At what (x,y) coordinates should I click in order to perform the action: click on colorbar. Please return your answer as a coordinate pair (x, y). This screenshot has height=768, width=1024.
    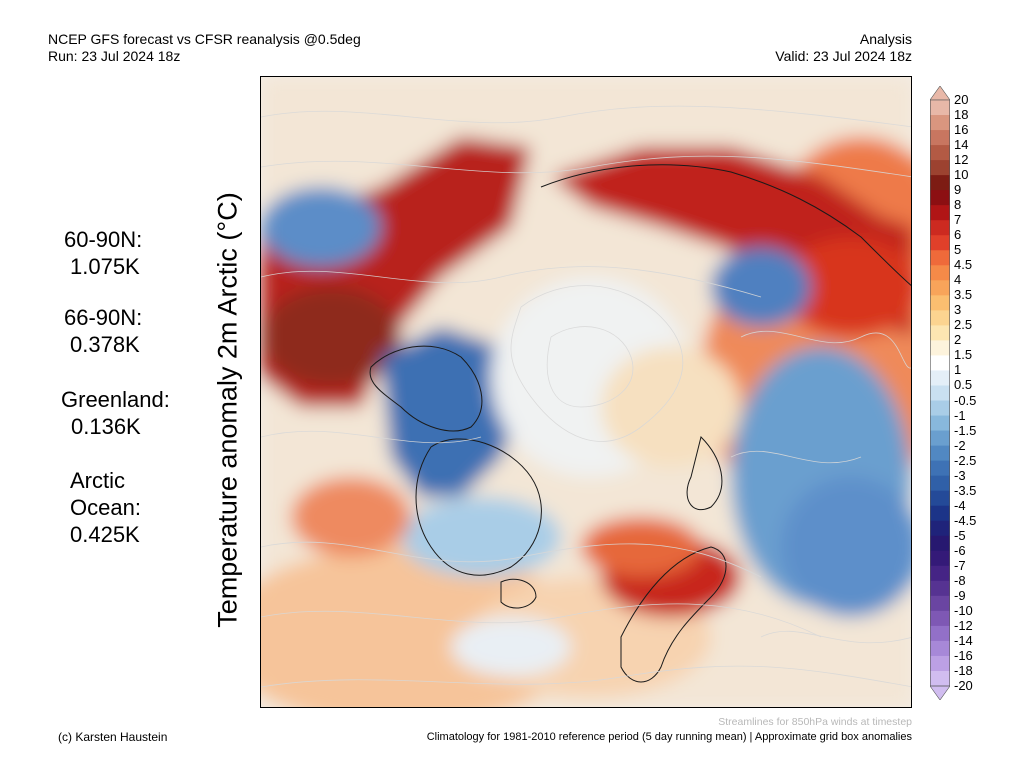
    Looking at the image, I should click on (940, 393).